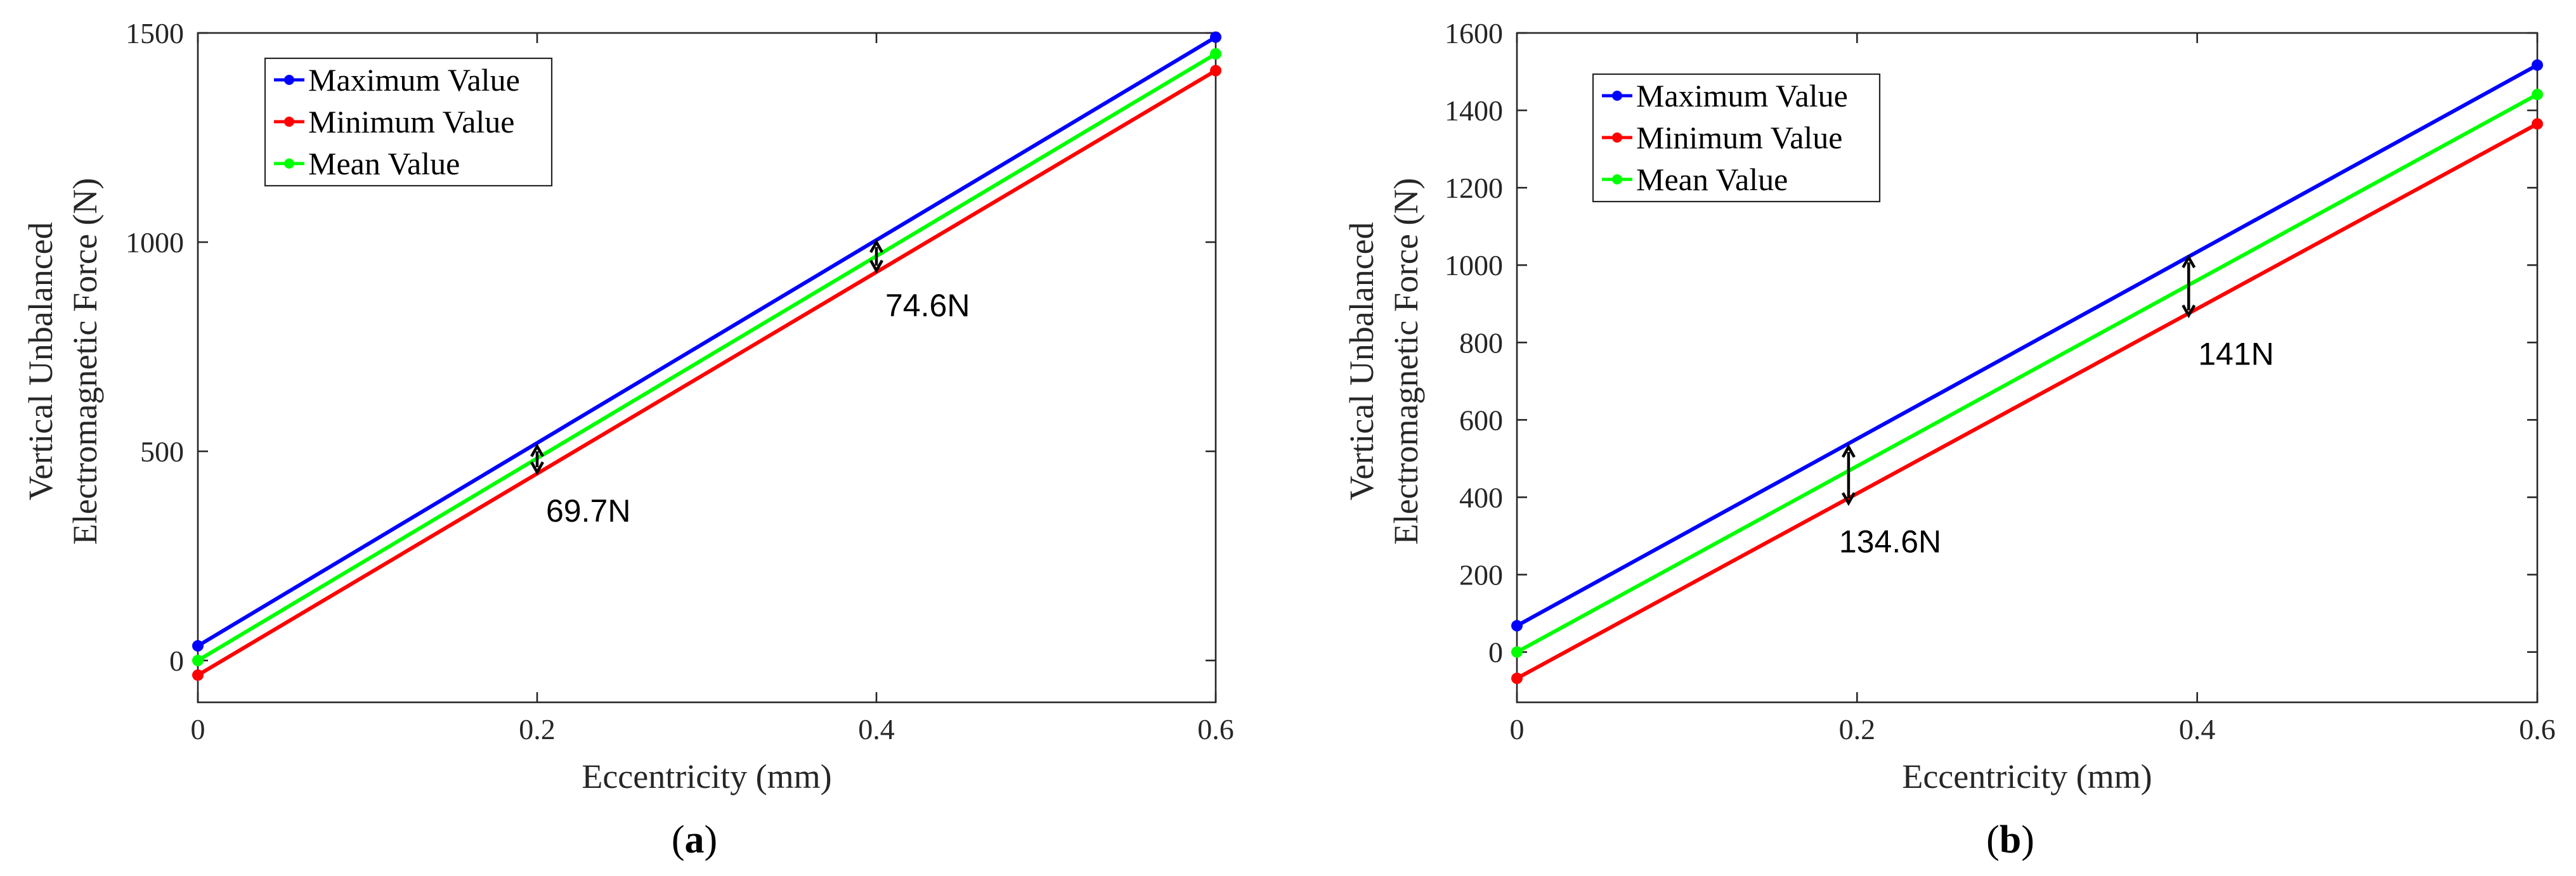 Image resolution: width=2576 pixels, height=876 pixels. I want to click on difference-label: 134.6N, so click(1890, 542).